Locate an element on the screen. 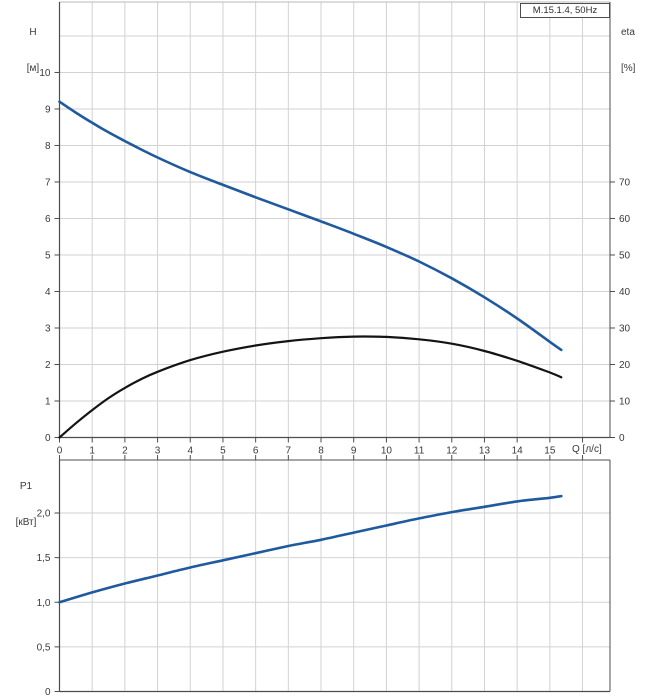 This screenshot has width=658, height=700. x-tick-label: 12 is located at coordinates (452, 451).